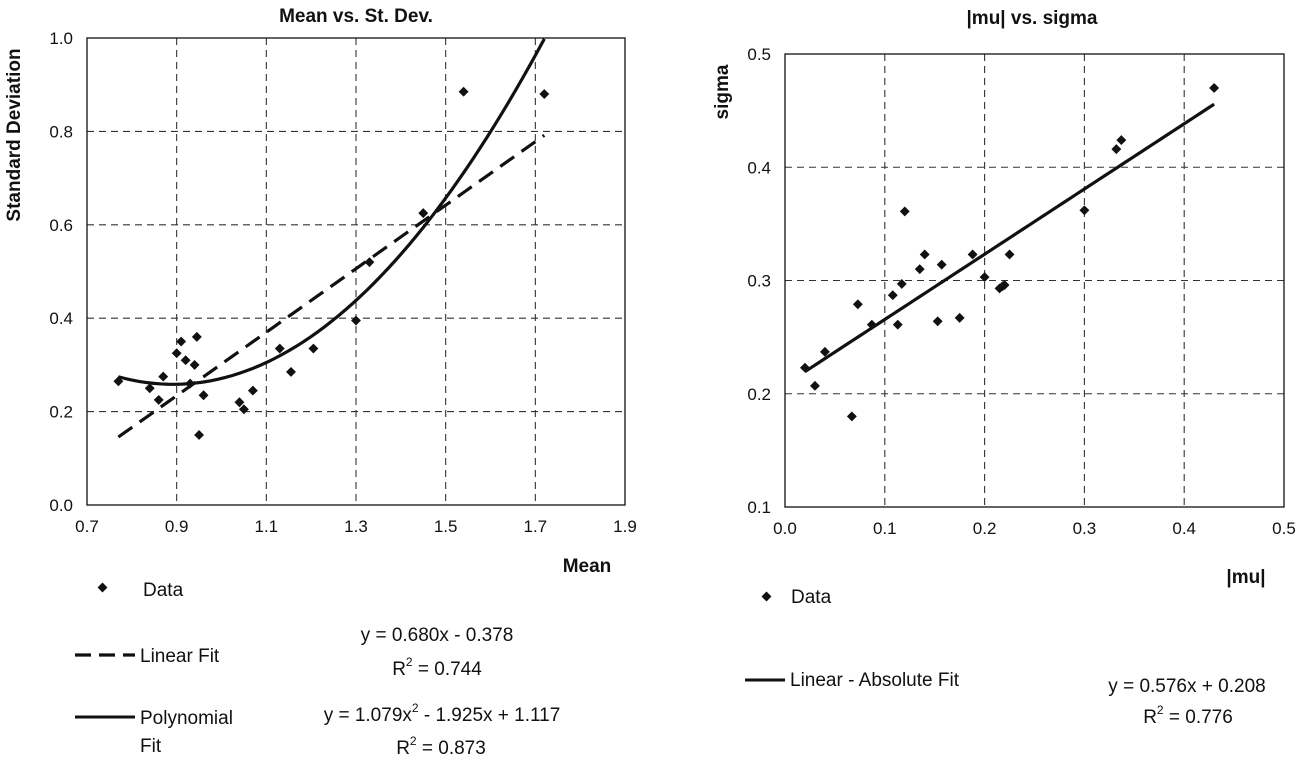 The image size is (1298, 759). I want to click on y-axis-title: sigma, so click(722, 91).